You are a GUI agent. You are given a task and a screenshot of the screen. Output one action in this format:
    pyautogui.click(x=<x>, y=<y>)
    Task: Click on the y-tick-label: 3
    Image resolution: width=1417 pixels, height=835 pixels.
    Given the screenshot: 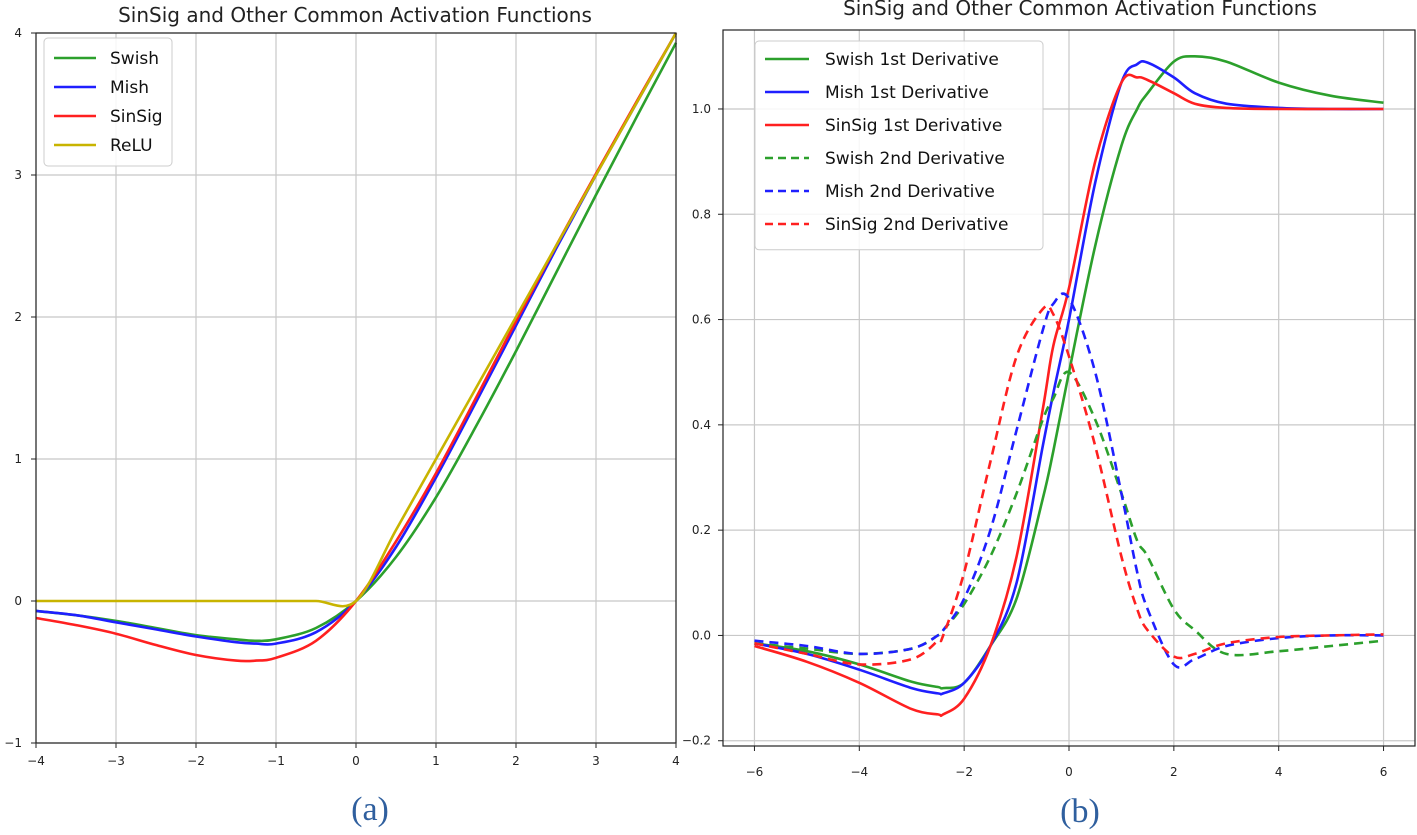 What is the action you would take?
    pyautogui.click(x=18, y=175)
    